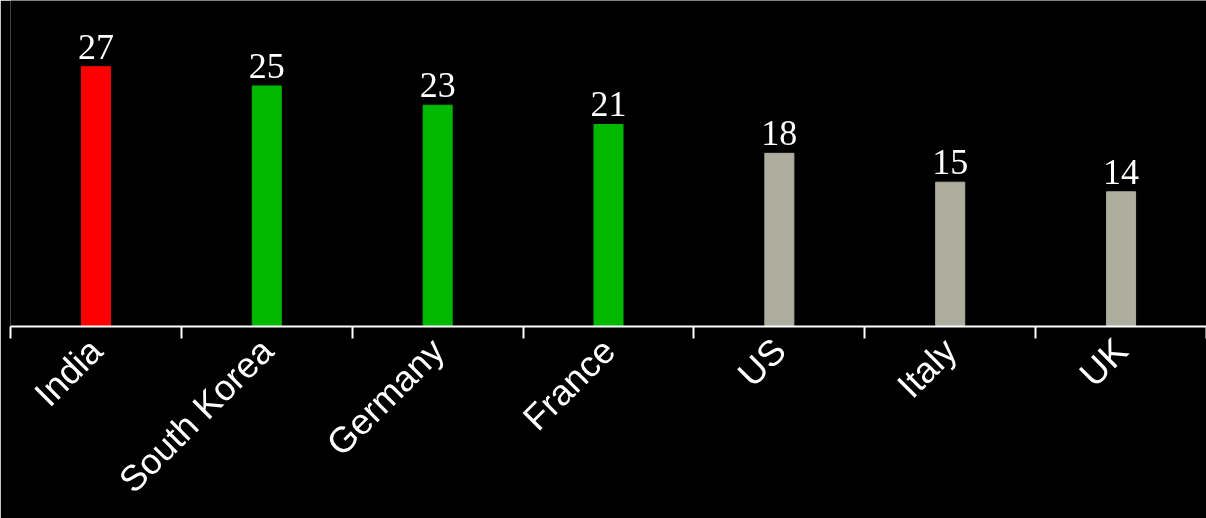 The image size is (1206, 518). Describe the element at coordinates (779, 133) in the screenshot. I see `data-label: 18` at that location.